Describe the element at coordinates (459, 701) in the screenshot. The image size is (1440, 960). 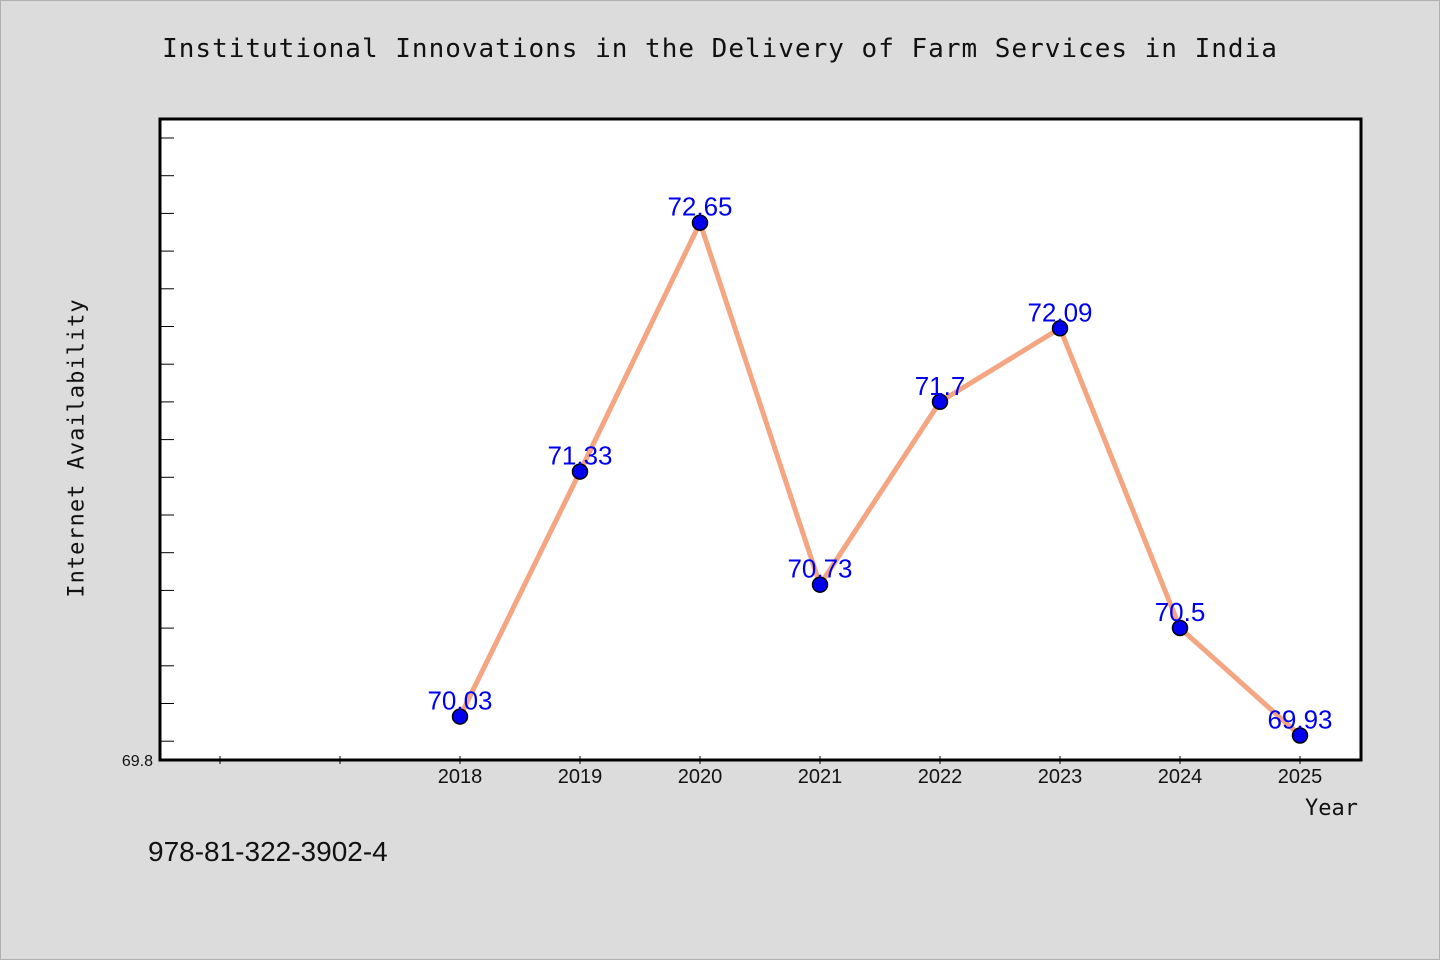
I see `data-label: 70.03` at that location.